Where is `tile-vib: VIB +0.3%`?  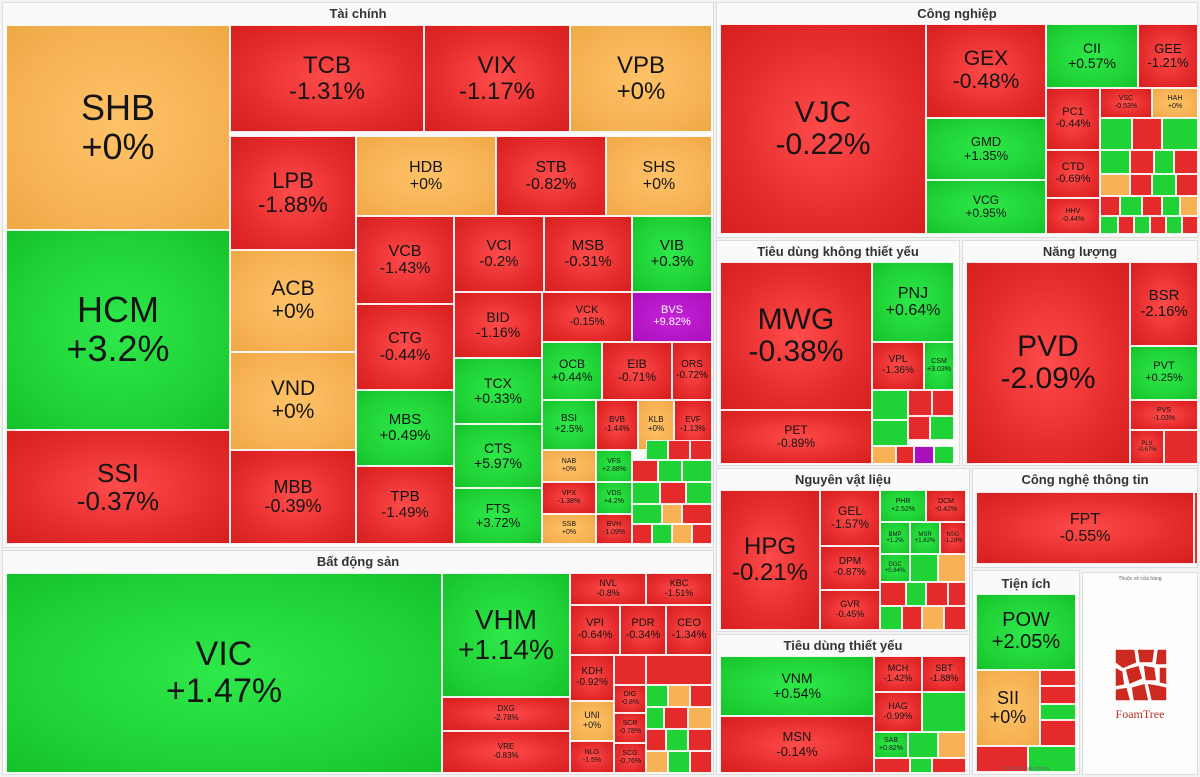 tile-vib: VIB +0.3% is located at coordinates (672, 254).